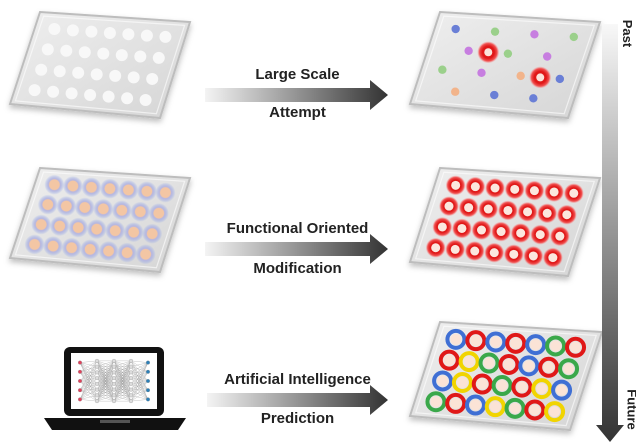 This screenshot has height=447, width=636. Describe the element at coordinates (297, 418) in the screenshot. I see `row-3-label-bottom: Prediction` at that location.